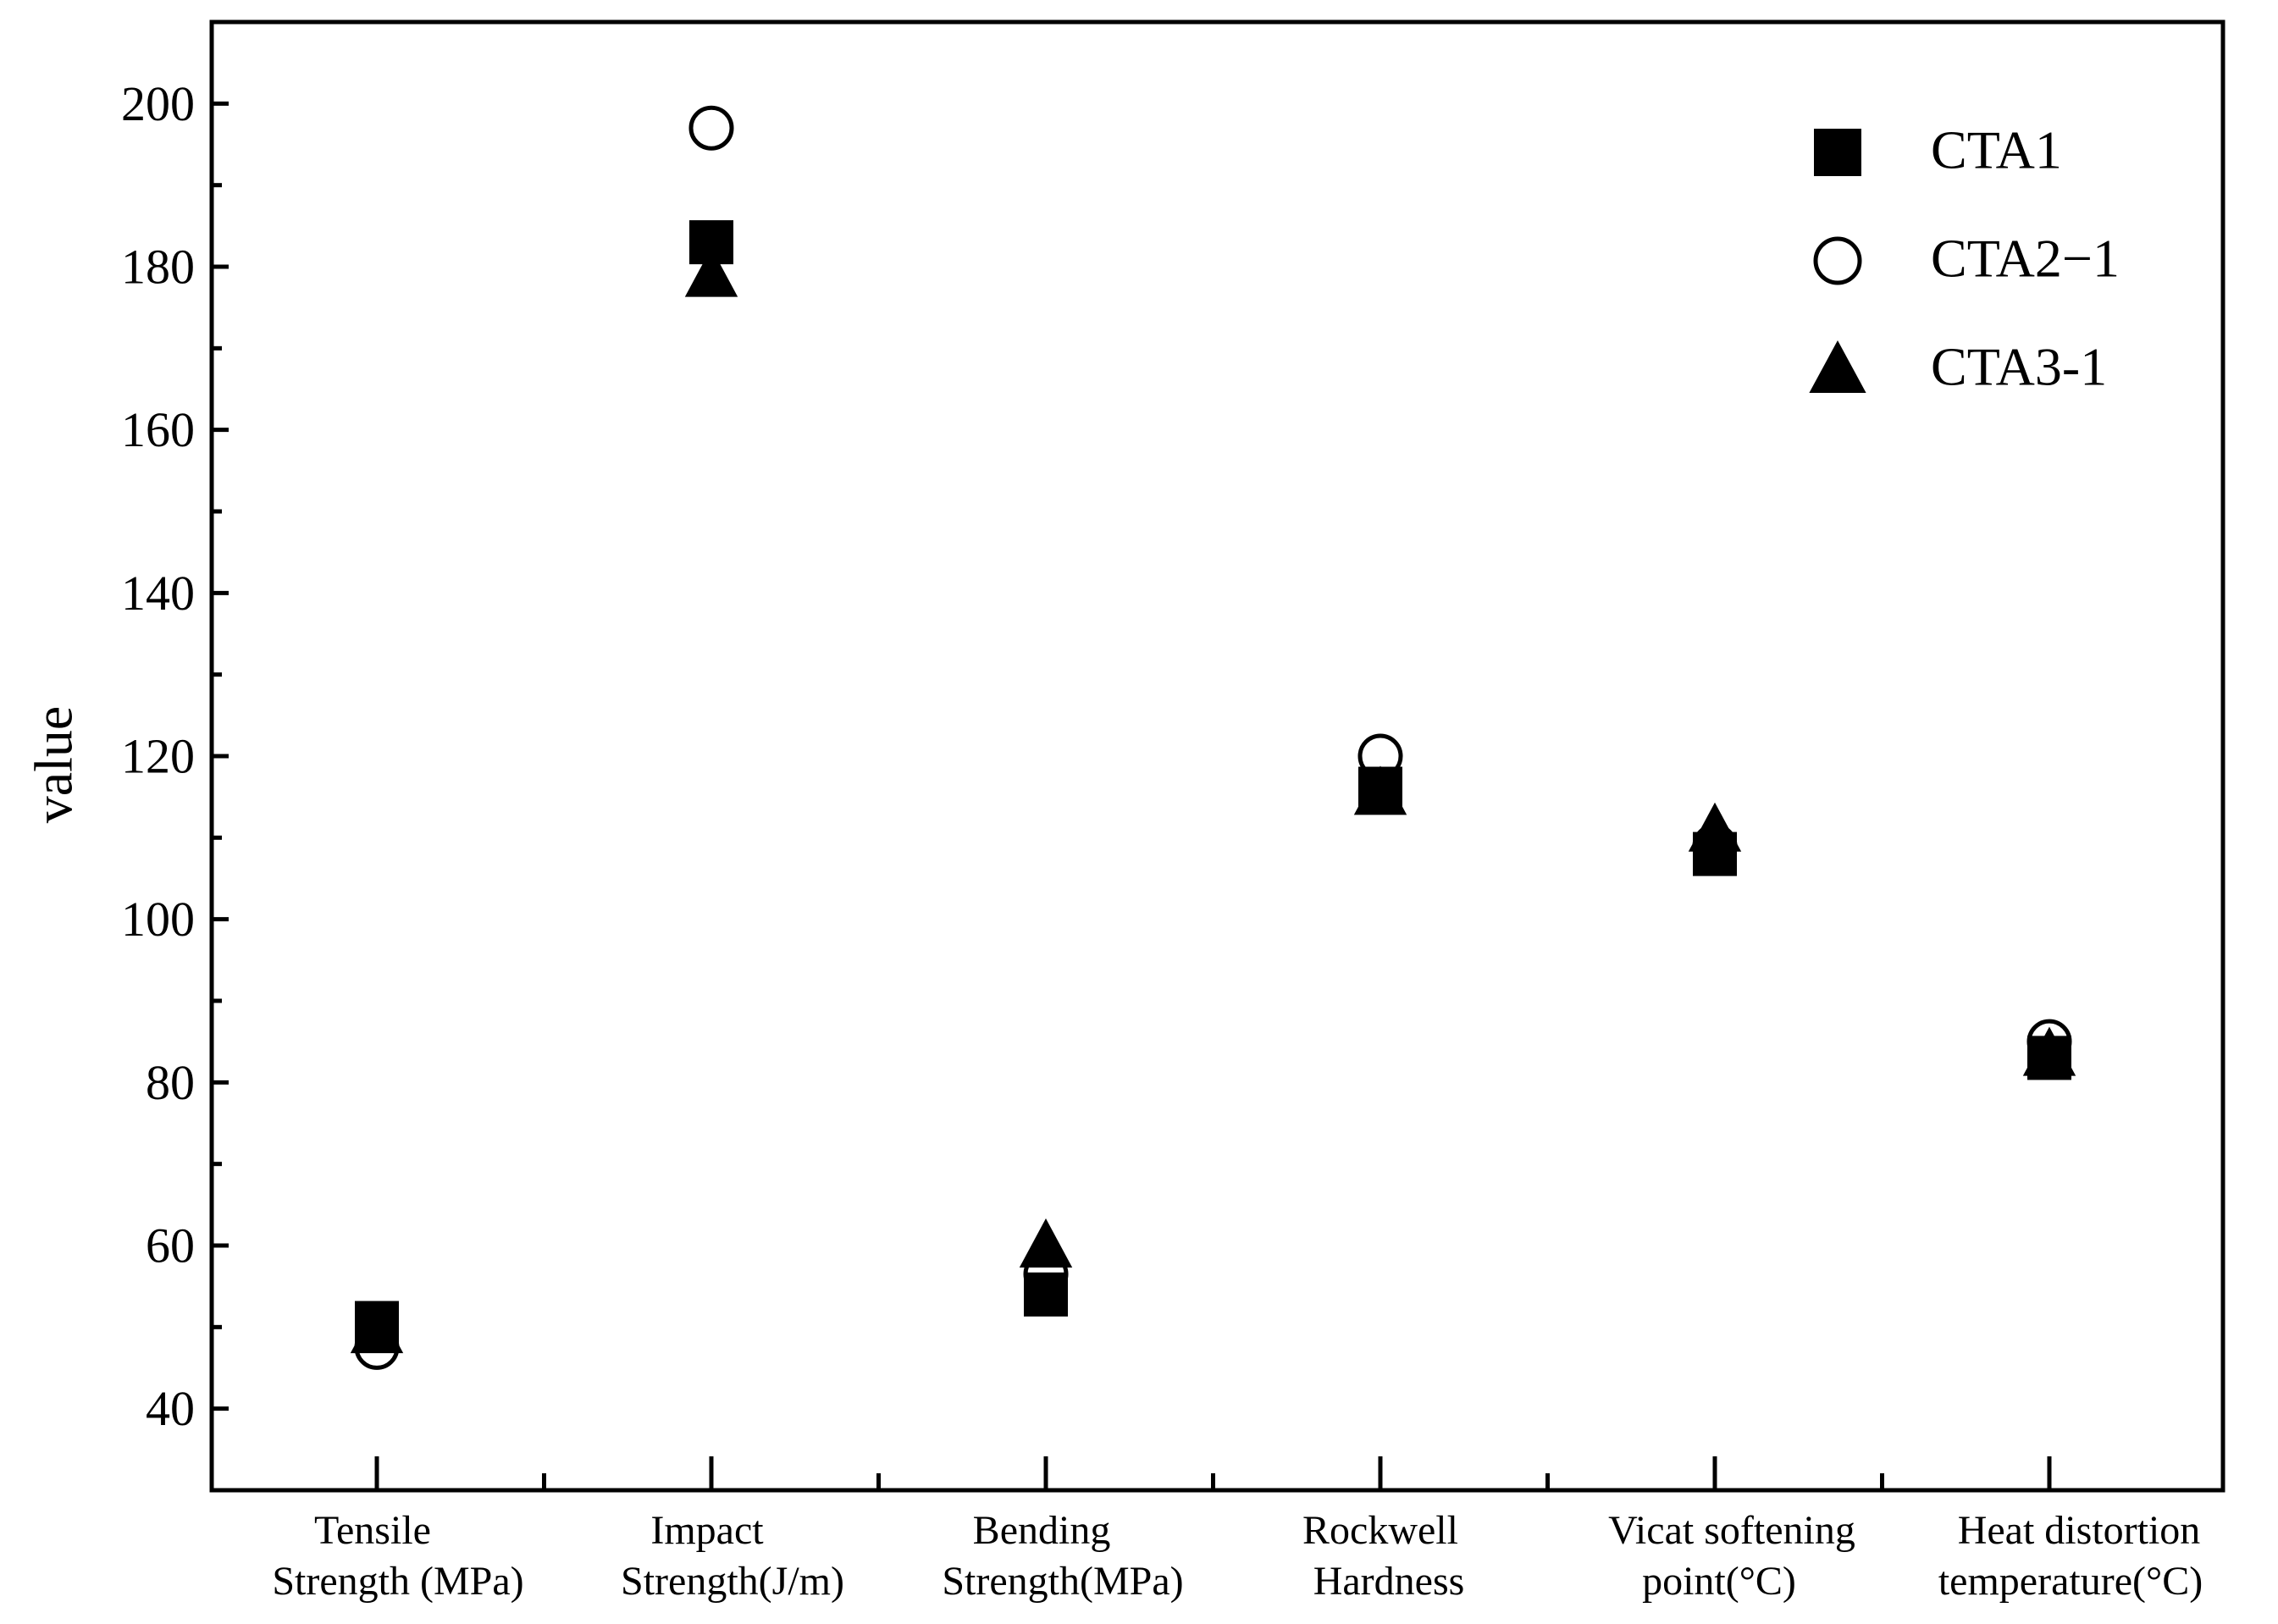 Image resolution: width=2278 pixels, height=1624 pixels. Describe the element at coordinates (54, 765) in the screenshot. I see `y-axis-title: value` at that location.